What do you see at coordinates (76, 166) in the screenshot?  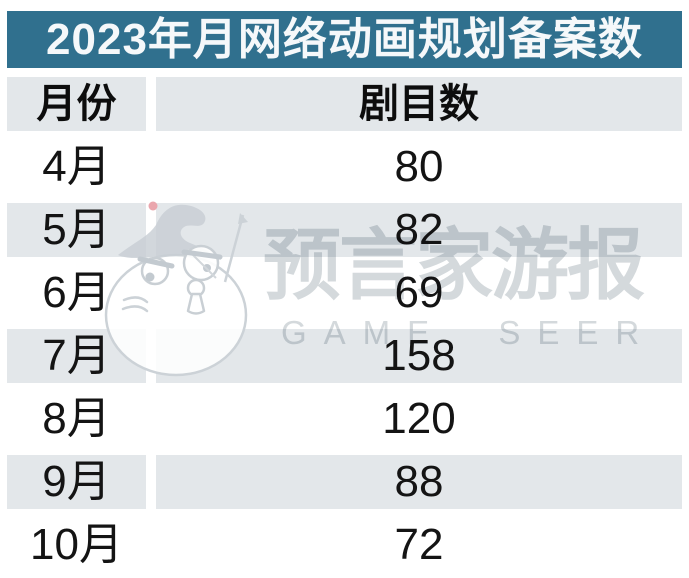 I see `month-cell: 4月` at bounding box center [76, 166].